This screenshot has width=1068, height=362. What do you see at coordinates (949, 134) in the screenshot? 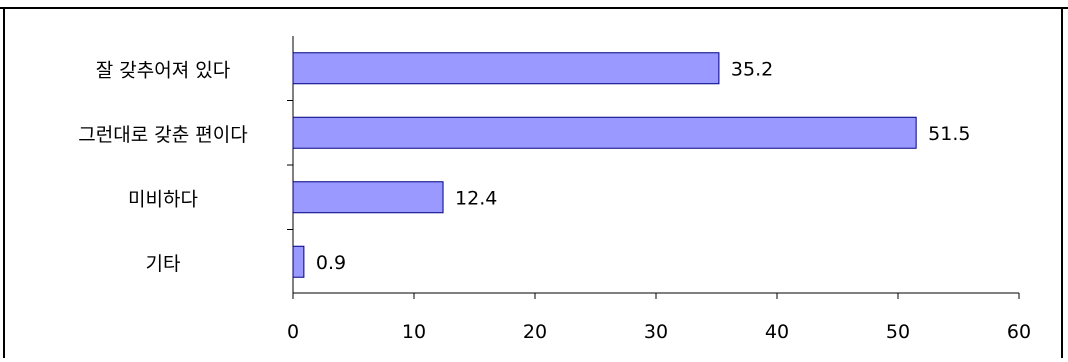
I see `data-label-1: 51.5` at bounding box center [949, 134].